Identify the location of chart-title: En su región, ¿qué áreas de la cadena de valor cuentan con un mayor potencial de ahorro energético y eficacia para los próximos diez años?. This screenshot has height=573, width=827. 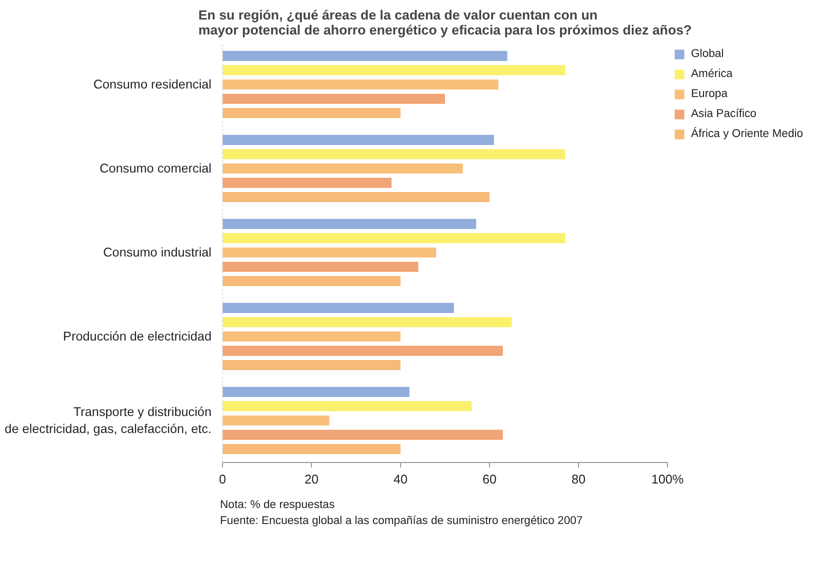
(445, 23).